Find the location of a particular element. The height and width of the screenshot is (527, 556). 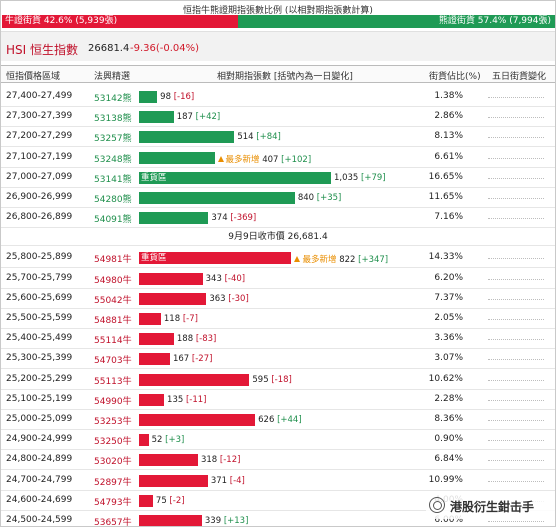

warrant-code-link: 53141熊 is located at coordinates (113, 179).